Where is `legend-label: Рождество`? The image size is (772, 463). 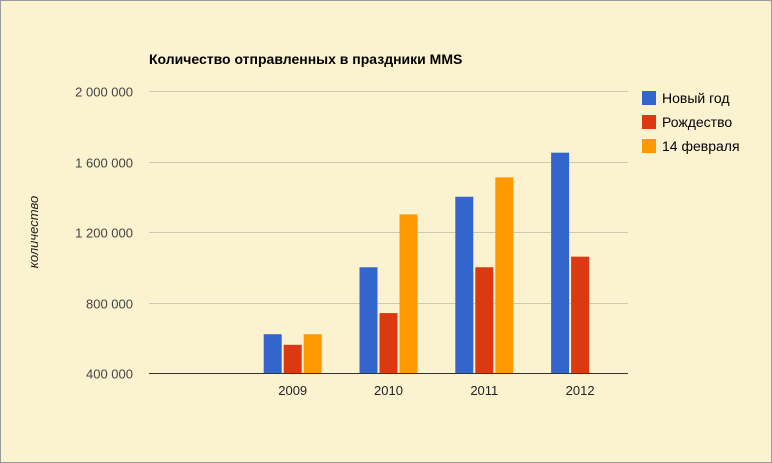
legend-label: Рождество is located at coordinates (697, 122).